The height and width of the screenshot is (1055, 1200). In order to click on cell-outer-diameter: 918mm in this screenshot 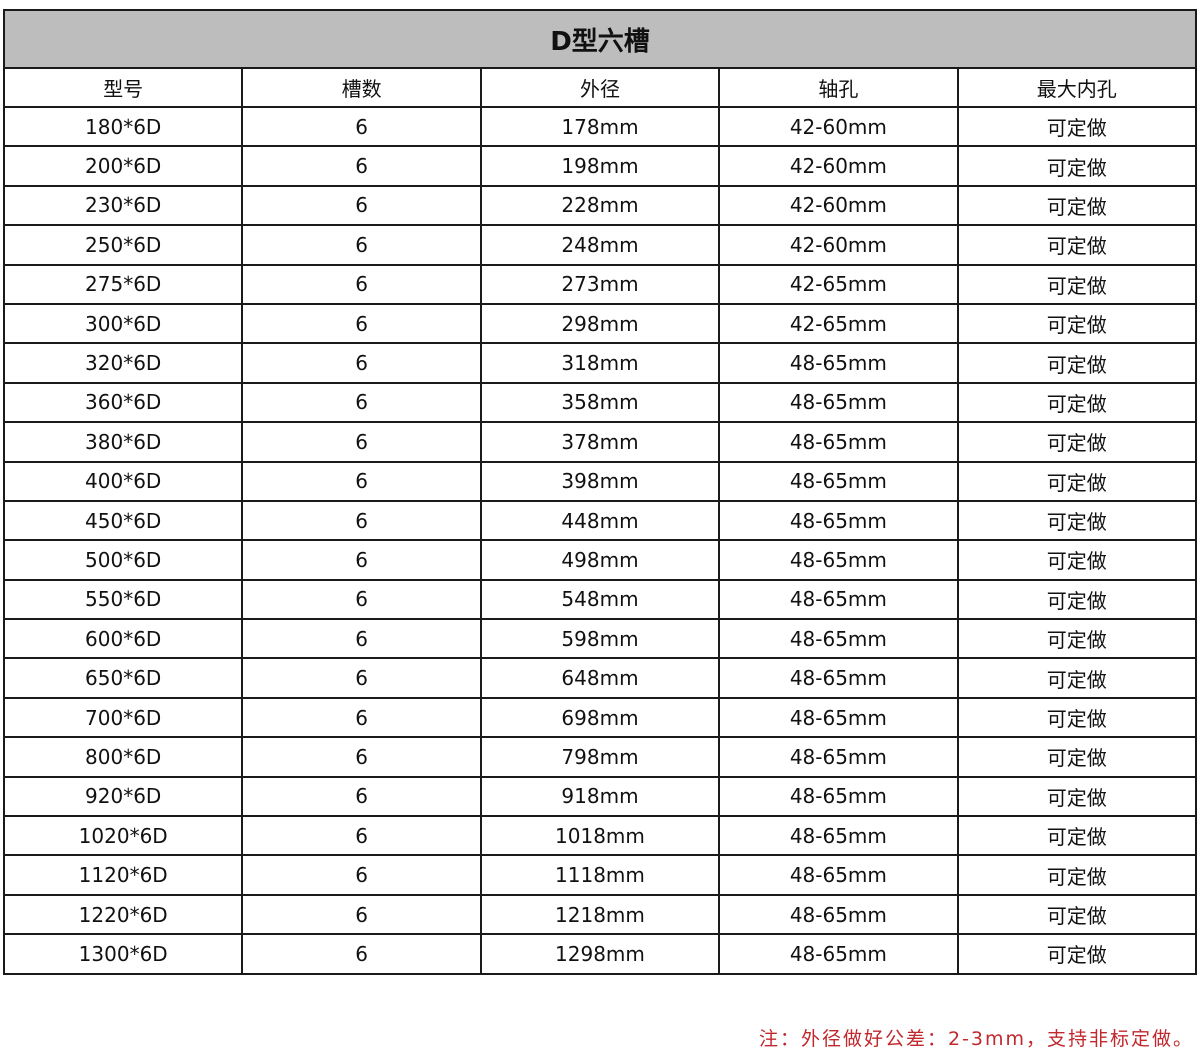, I will do `click(600, 796)`.